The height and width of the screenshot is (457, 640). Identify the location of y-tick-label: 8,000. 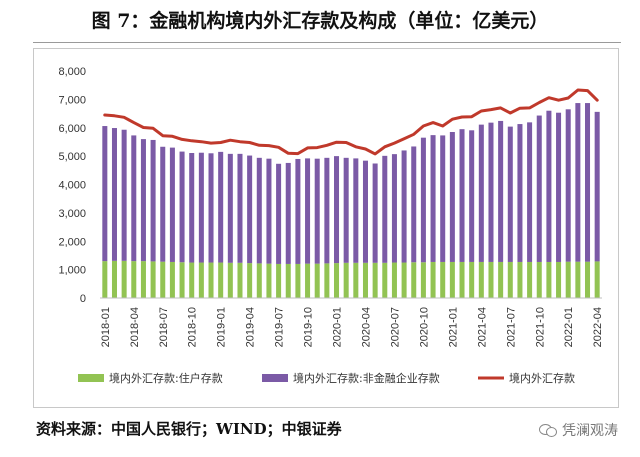
(72, 72).